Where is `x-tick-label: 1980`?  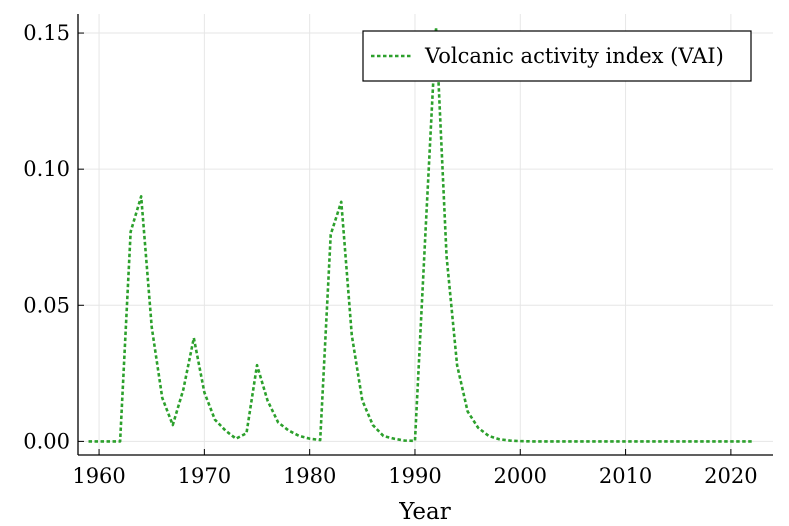
x-tick-label: 1980 is located at coordinates (309, 476).